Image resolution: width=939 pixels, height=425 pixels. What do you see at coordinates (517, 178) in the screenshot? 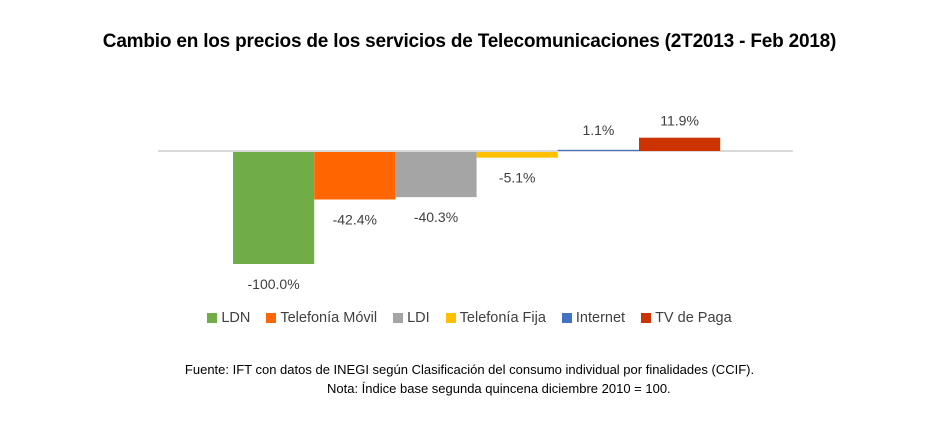
I see `data-label-telefonia-fija: -5.1%` at bounding box center [517, 178].